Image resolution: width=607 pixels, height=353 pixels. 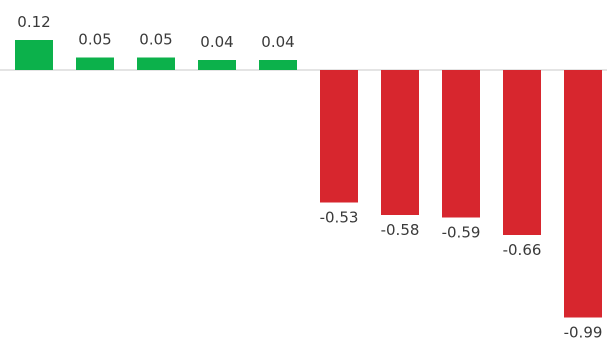 What do you see at coordinates (461, 233) in the screenshot?
I see `data-label-8: -0.59` at bounding box center [461, 233].